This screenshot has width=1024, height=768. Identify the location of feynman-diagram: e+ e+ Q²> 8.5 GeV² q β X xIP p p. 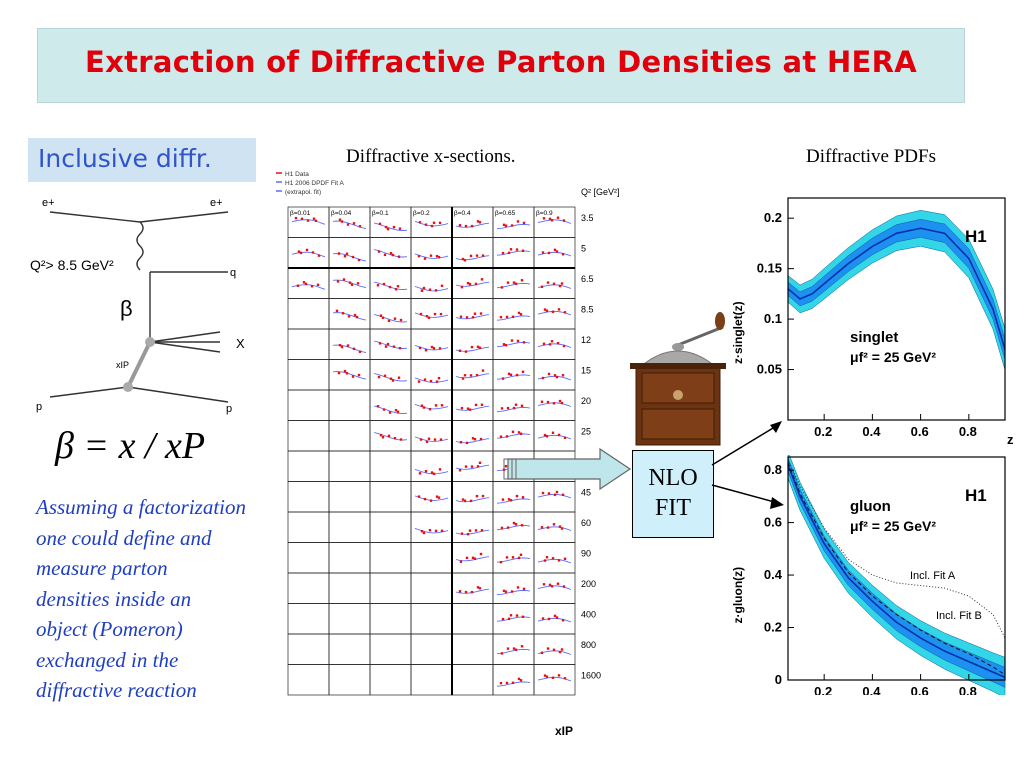
(137, 306).